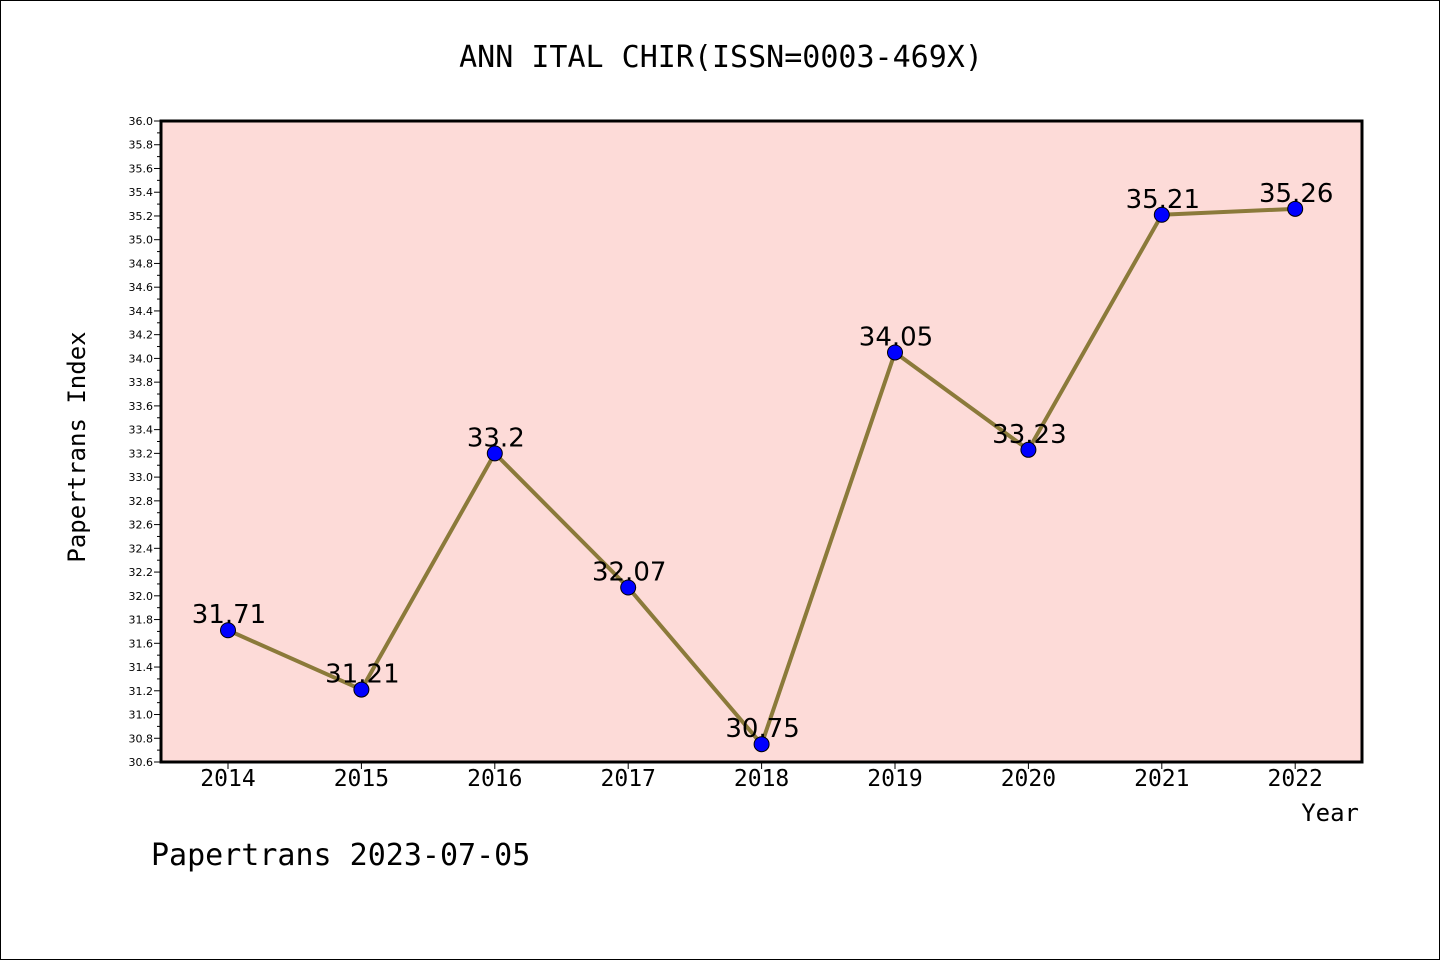 This screenshot has width=1440, height=961. What do you see at coordinates (141, 430) in the screenshot?
I see `y-tick-label: 33.4` at bounding box center [141, 430].